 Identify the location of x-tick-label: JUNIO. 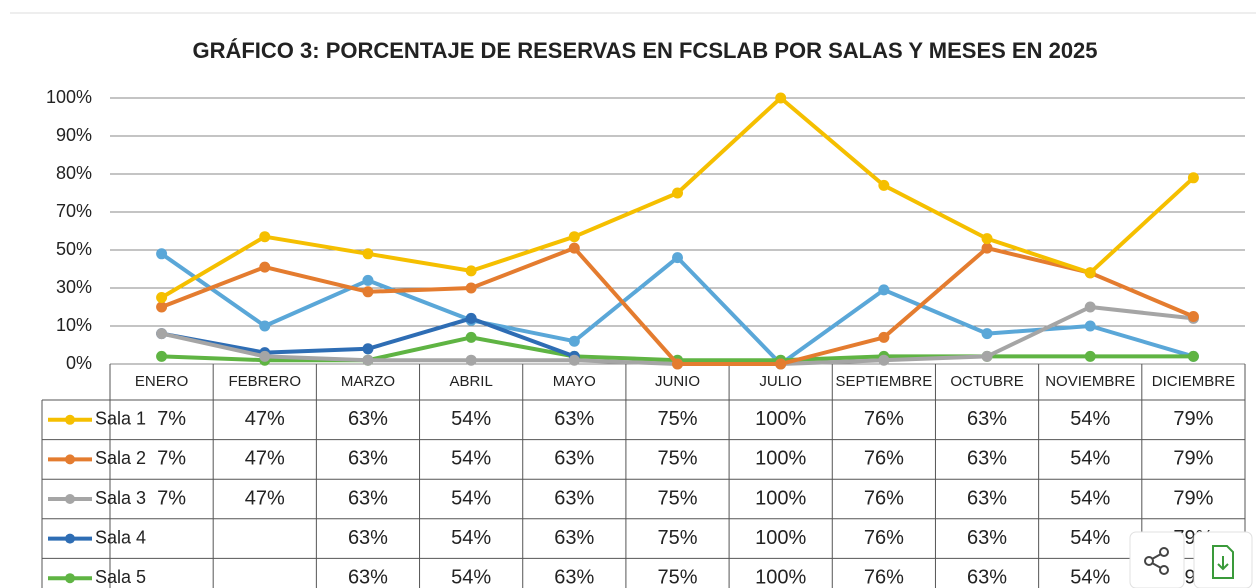
(677, 381).